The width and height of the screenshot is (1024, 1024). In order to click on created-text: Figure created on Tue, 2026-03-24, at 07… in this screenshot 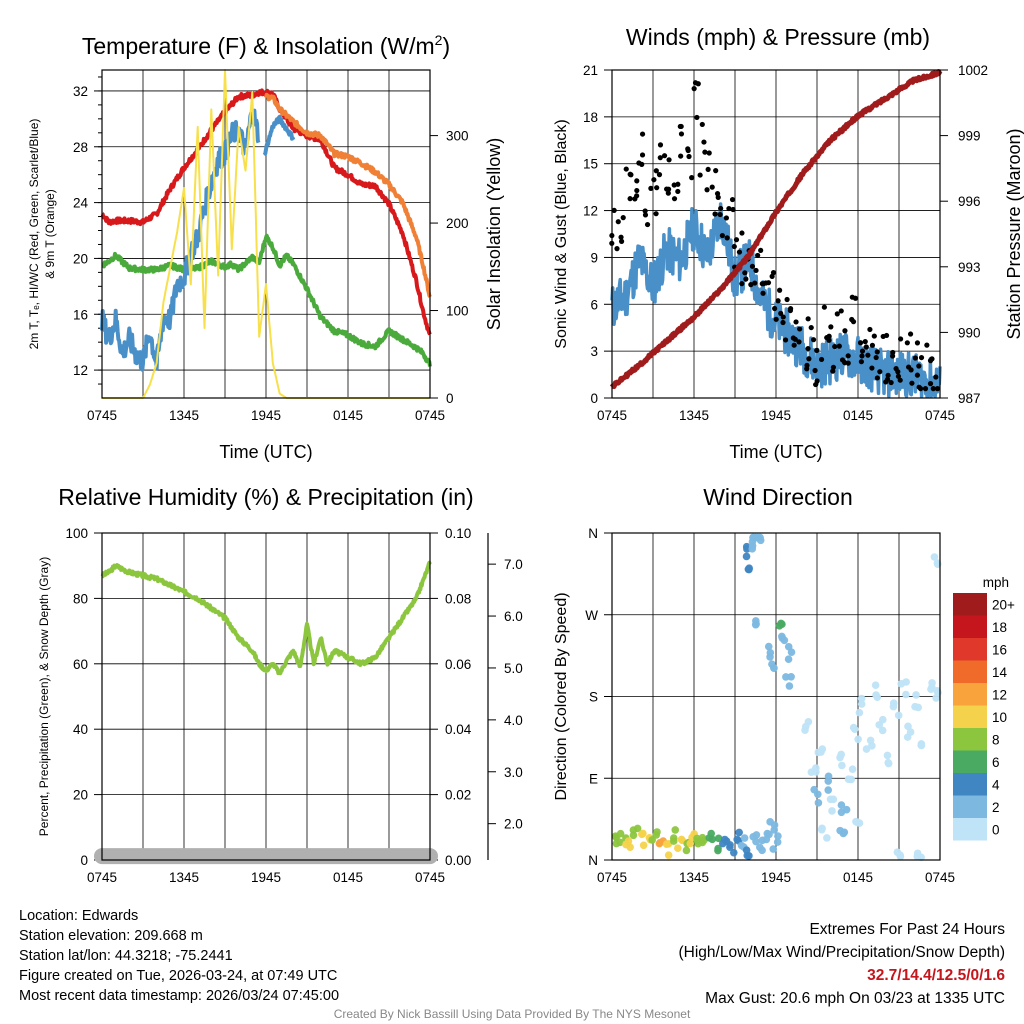, I will do `click(178, 976)`.